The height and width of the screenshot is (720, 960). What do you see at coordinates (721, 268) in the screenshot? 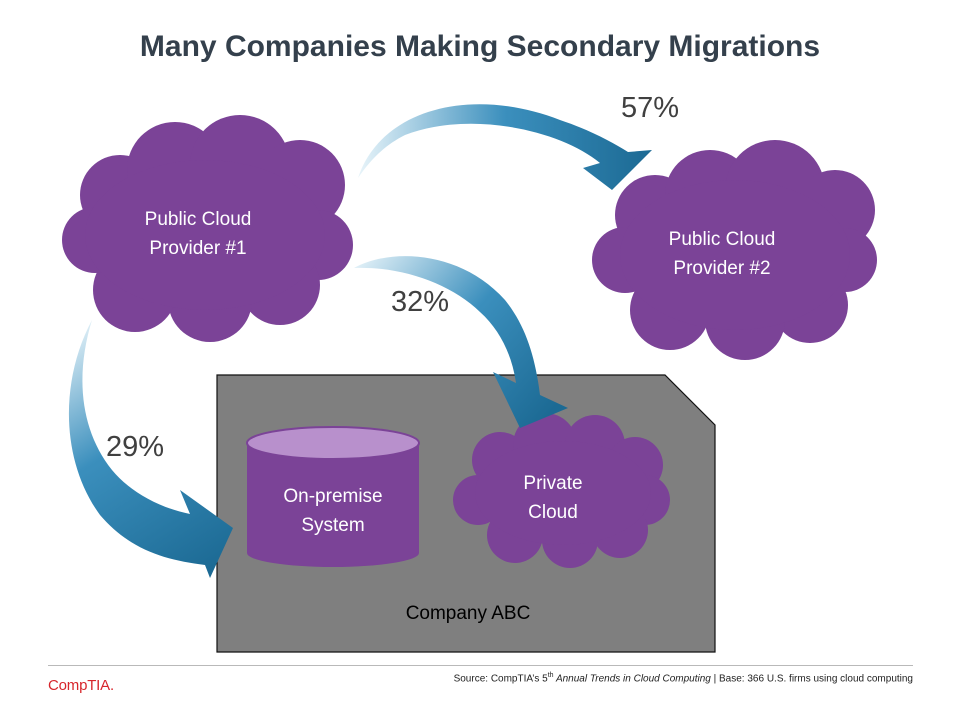
I see `cloud-provider-2-label-line2: Provider #2` at bounding box center [721, 268].